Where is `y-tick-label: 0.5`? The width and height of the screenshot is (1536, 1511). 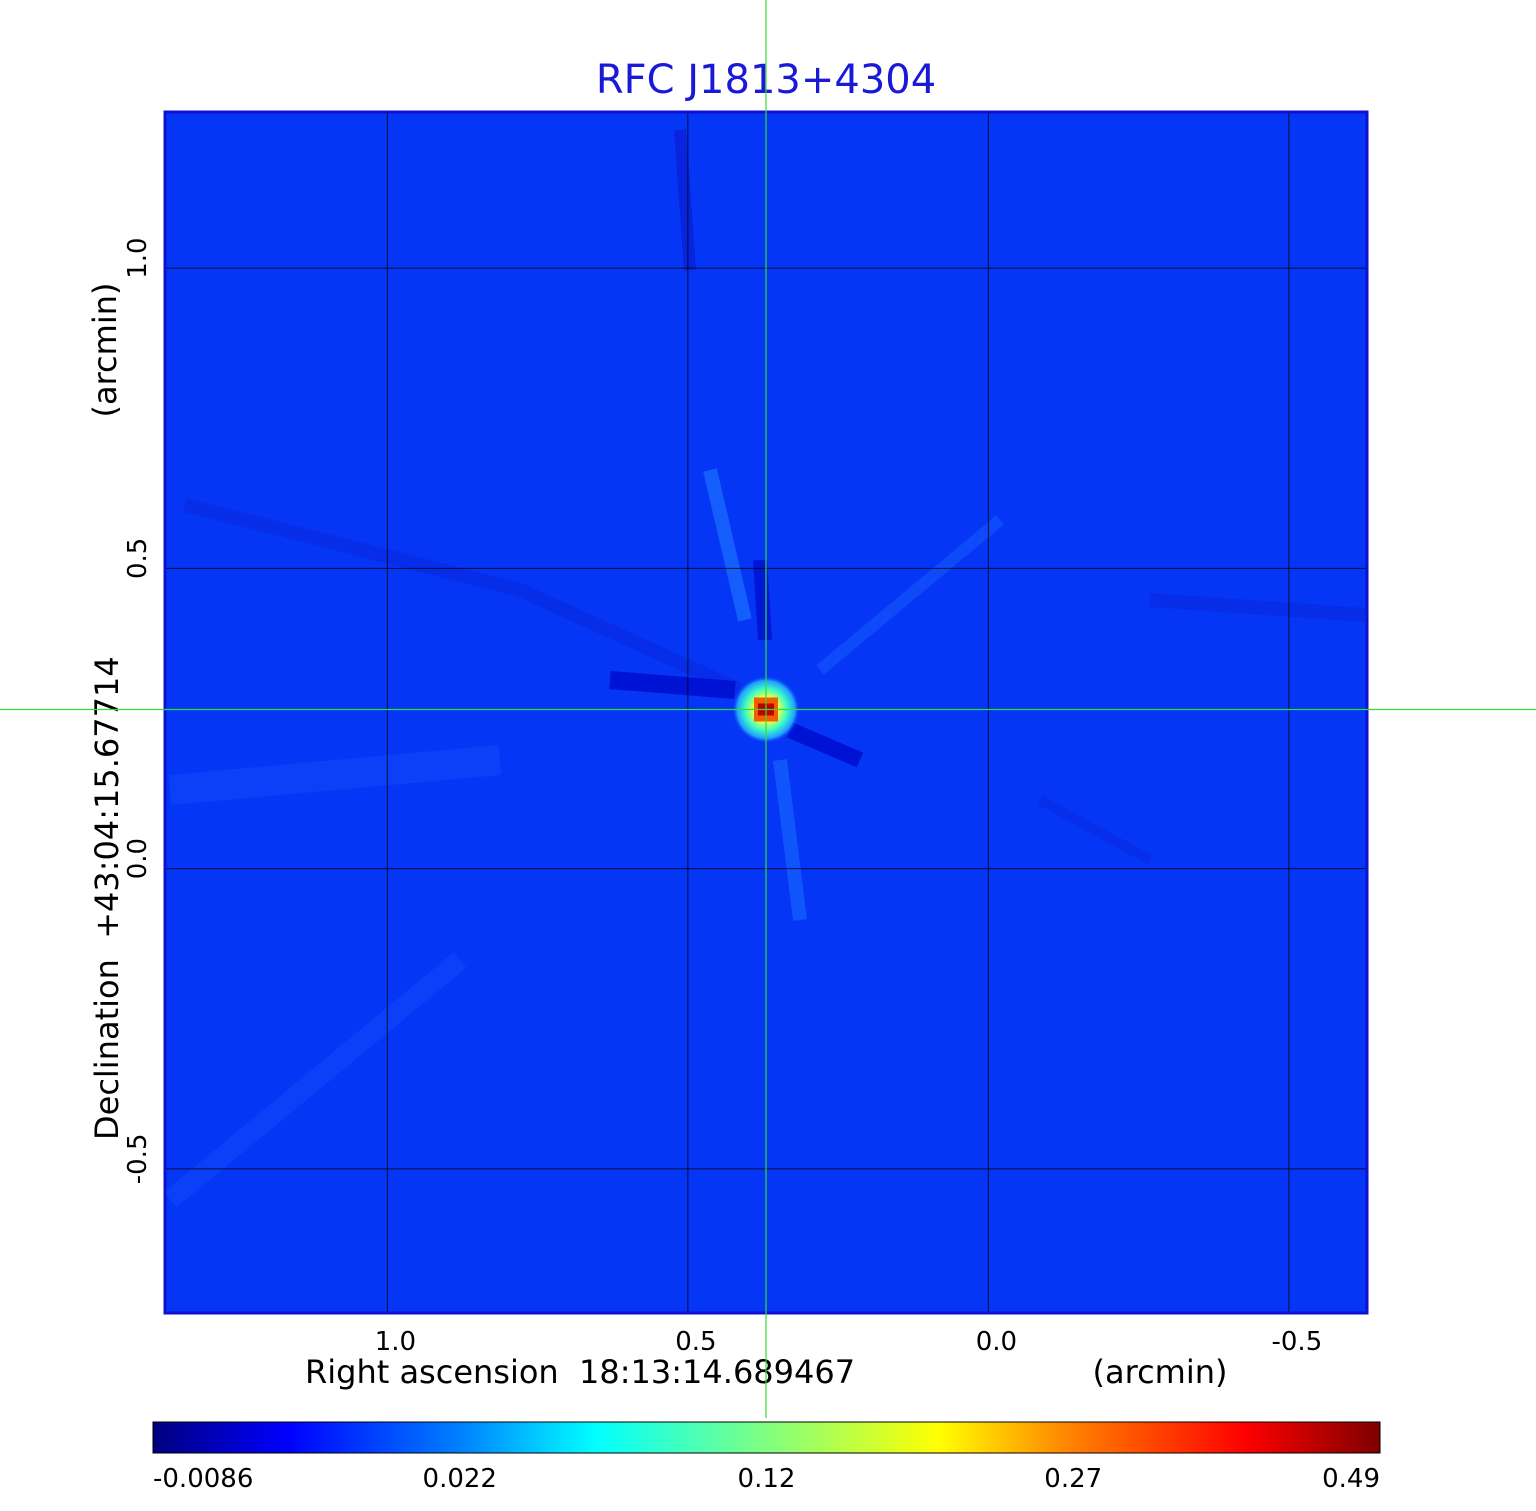 y-tick-label: 0.5 is located at coordinates (138, 558).